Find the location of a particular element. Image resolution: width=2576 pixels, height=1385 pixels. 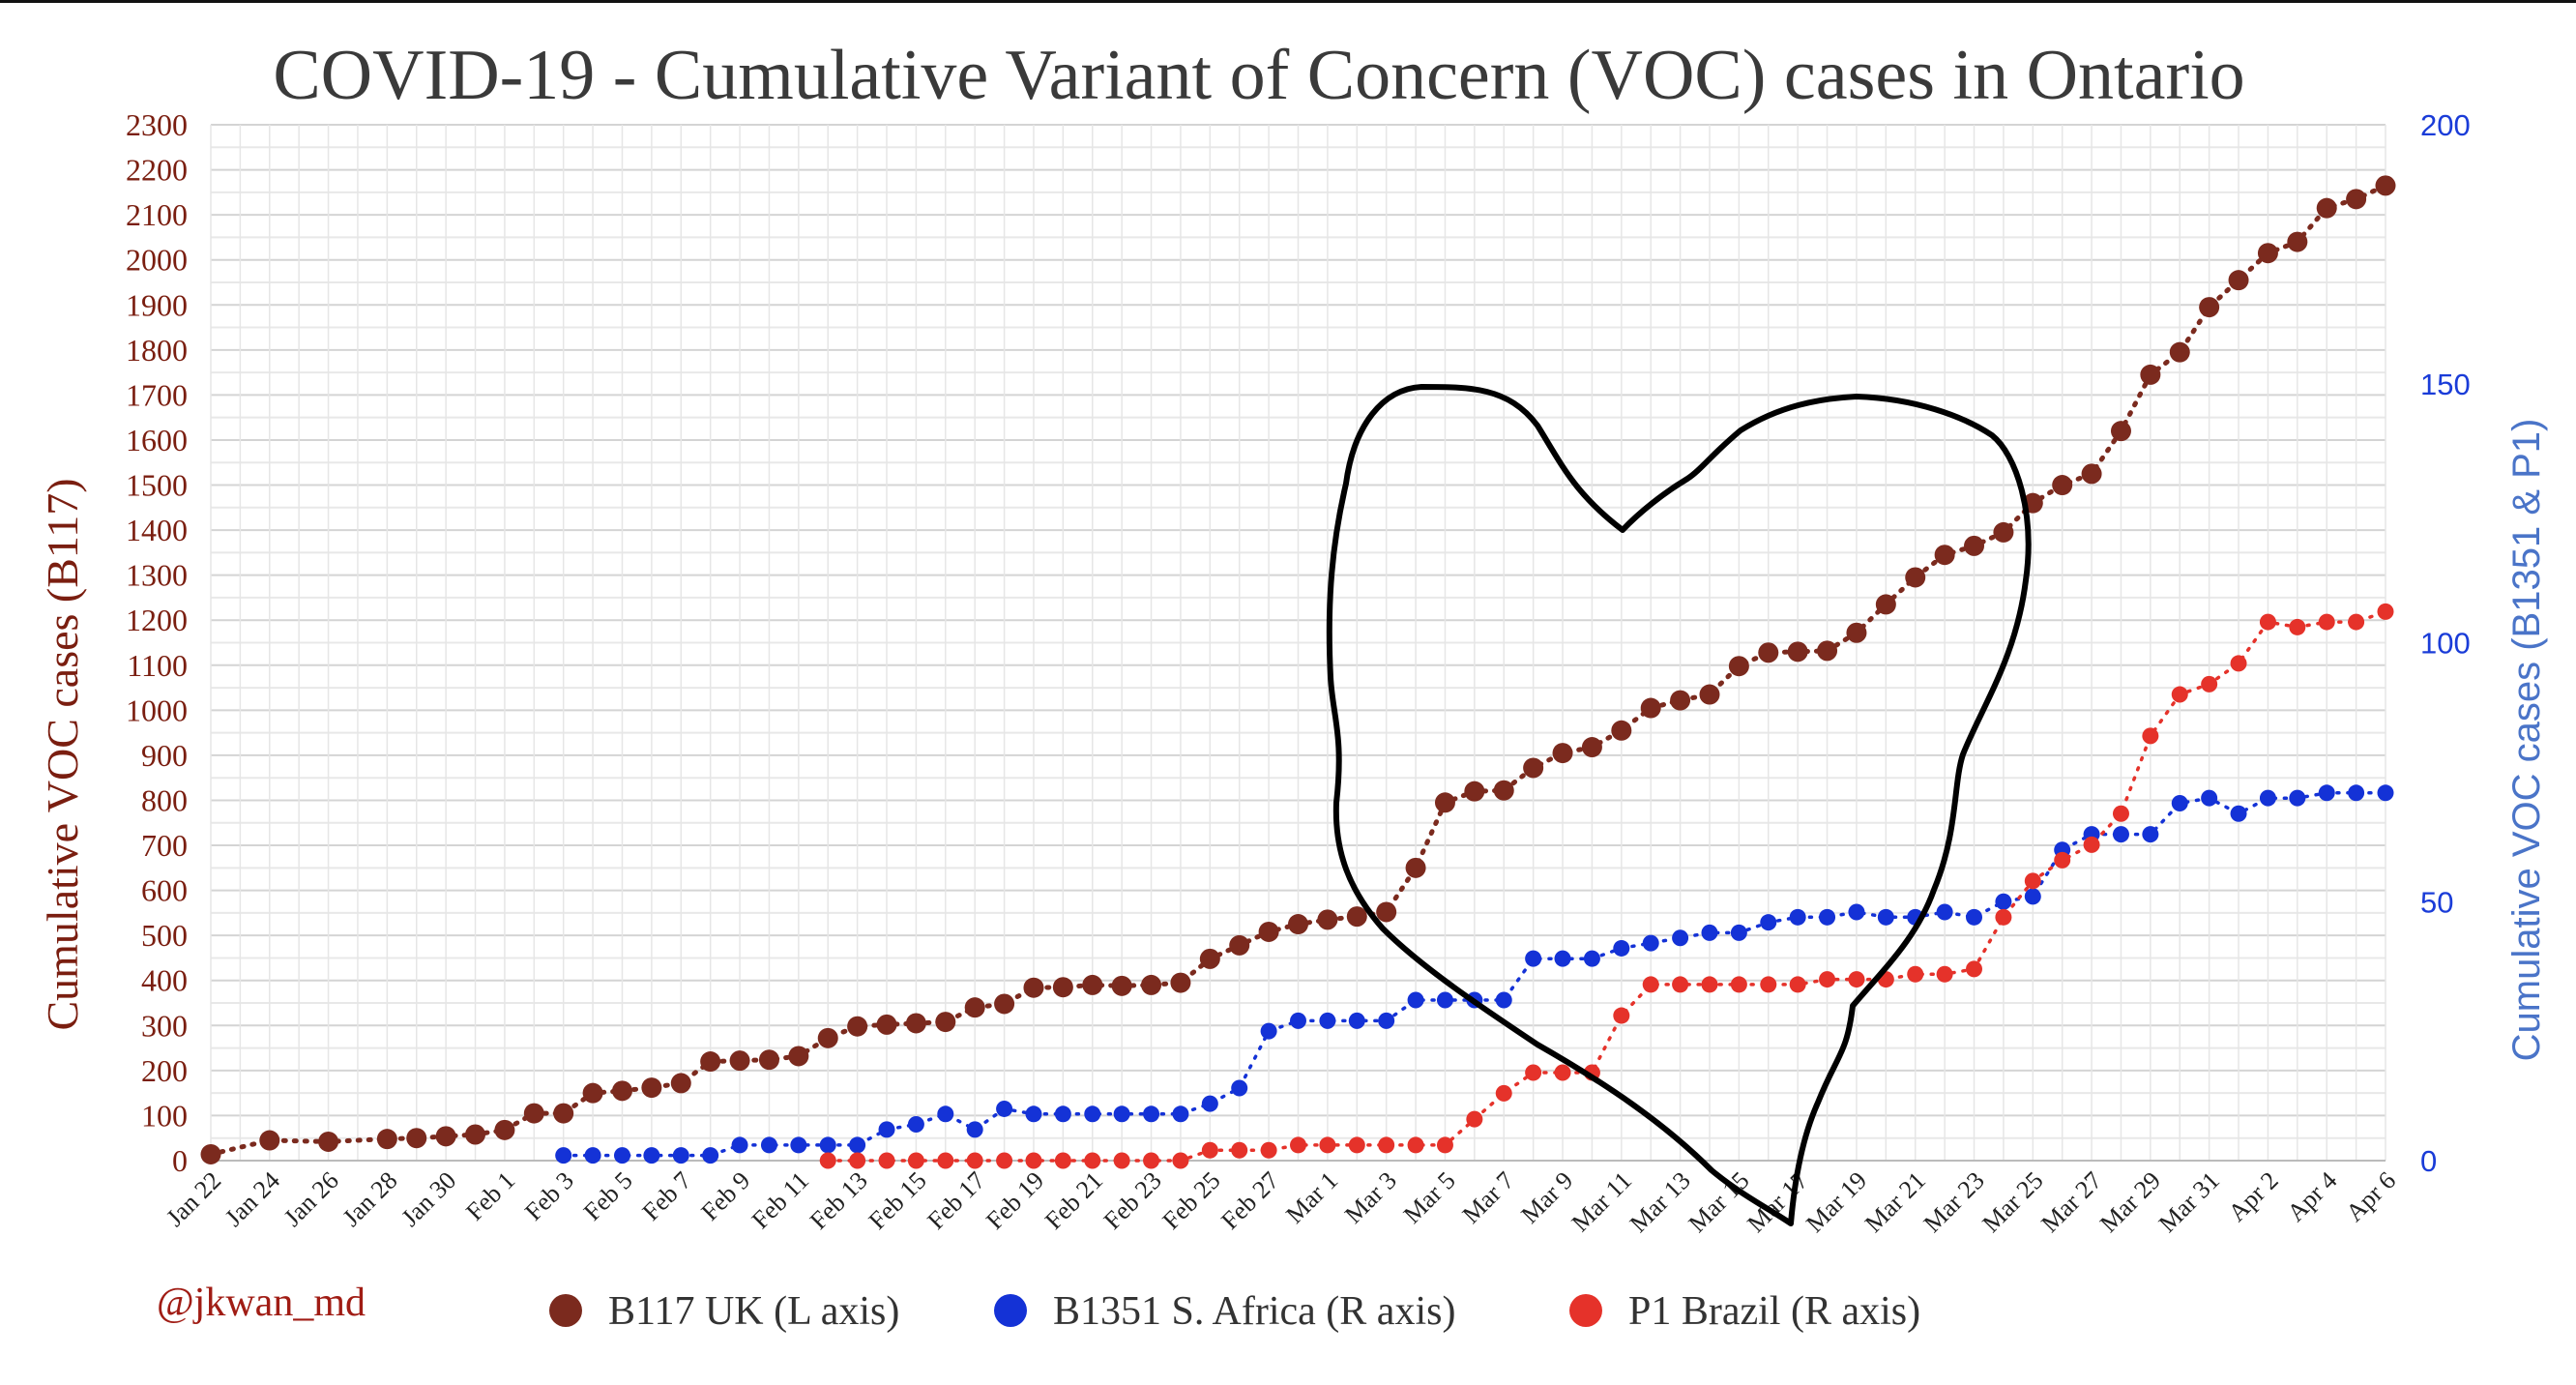

left-tick-label: 1100 is located at coordinates (157, 666).